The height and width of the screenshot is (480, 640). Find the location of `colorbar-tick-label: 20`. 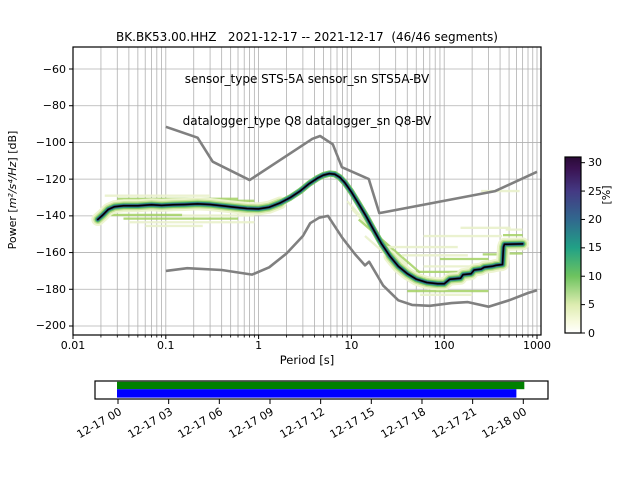

colorbar-tick-label: 20 is located at coordinates (595, 219).